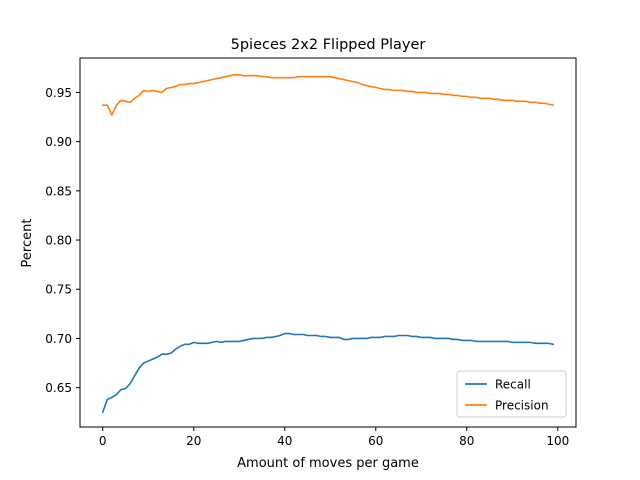 The width and height of the screenshot is (640, 480). I want to click on x-tick-label: 40, so click(284, 441).